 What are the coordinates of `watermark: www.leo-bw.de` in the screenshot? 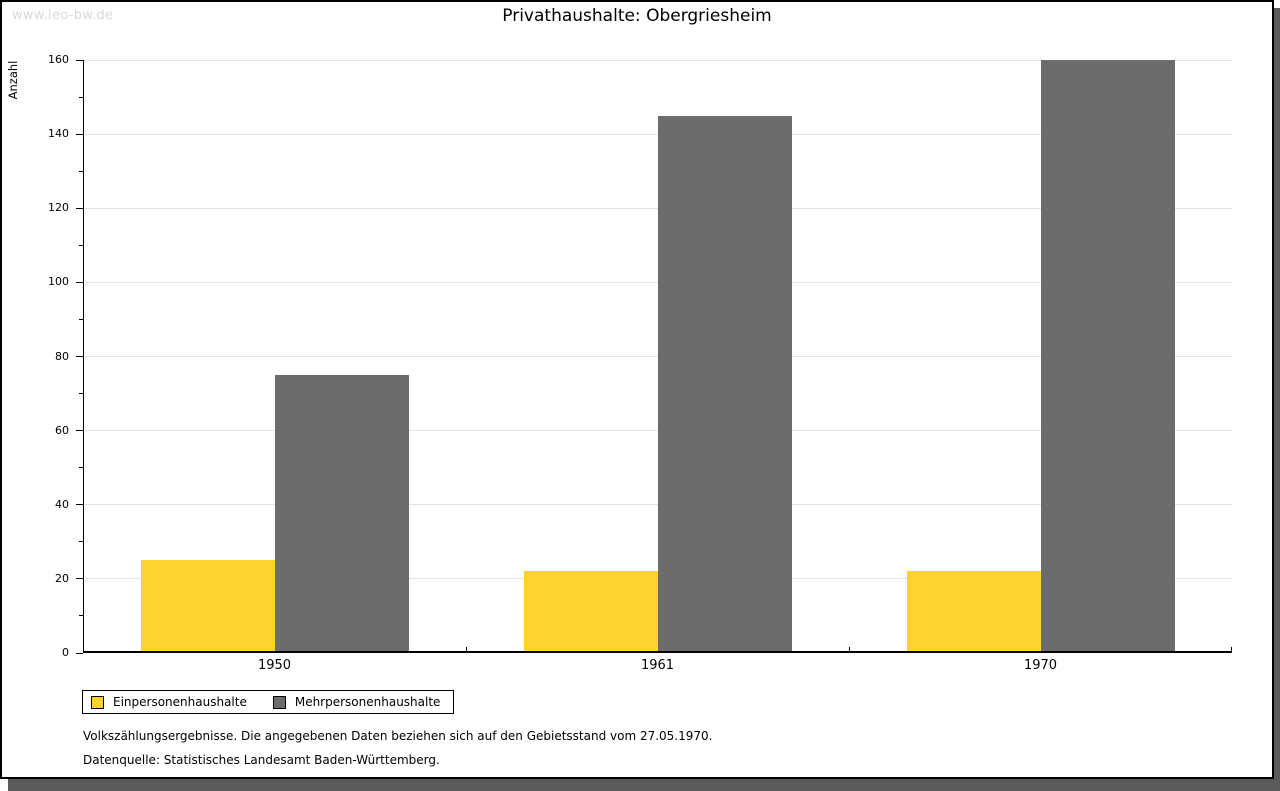 It's located at (63, 15).